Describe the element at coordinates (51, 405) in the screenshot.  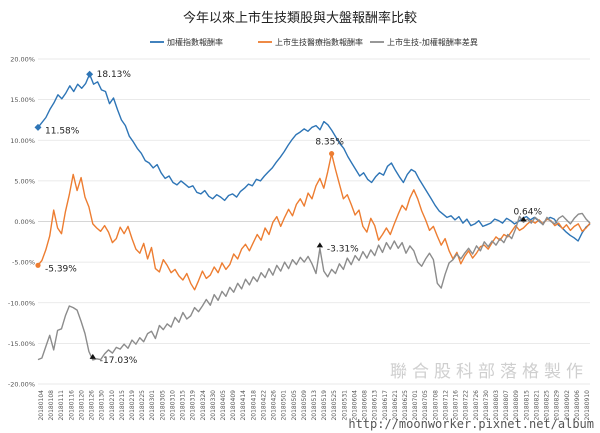
I see `x-tick-label: 20180108` at that location.